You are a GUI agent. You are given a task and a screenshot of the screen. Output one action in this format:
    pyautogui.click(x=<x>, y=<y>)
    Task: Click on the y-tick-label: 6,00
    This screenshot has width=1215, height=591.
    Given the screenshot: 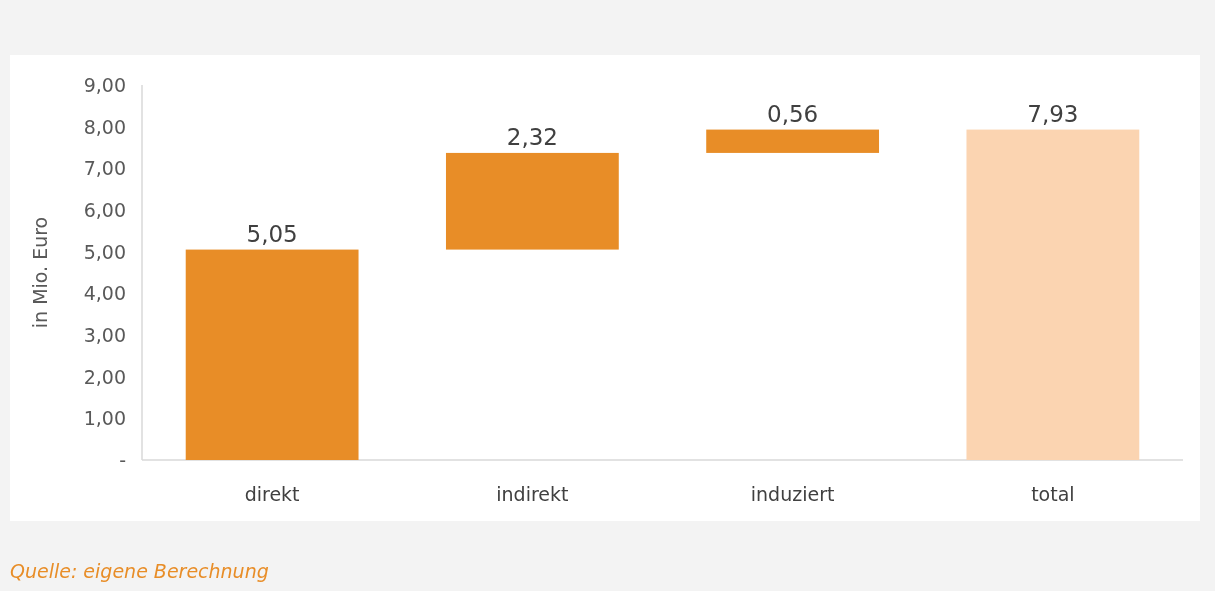 What is the action you would take?
    pyautogui.click(x=104, y=210)
    